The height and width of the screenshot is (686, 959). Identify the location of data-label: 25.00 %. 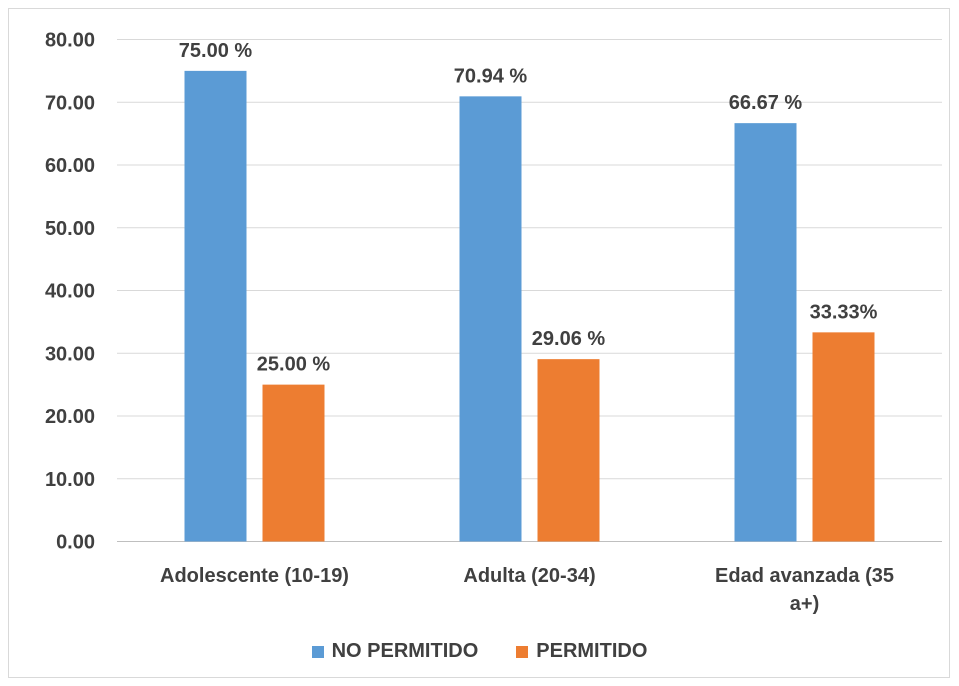
(294, 365).